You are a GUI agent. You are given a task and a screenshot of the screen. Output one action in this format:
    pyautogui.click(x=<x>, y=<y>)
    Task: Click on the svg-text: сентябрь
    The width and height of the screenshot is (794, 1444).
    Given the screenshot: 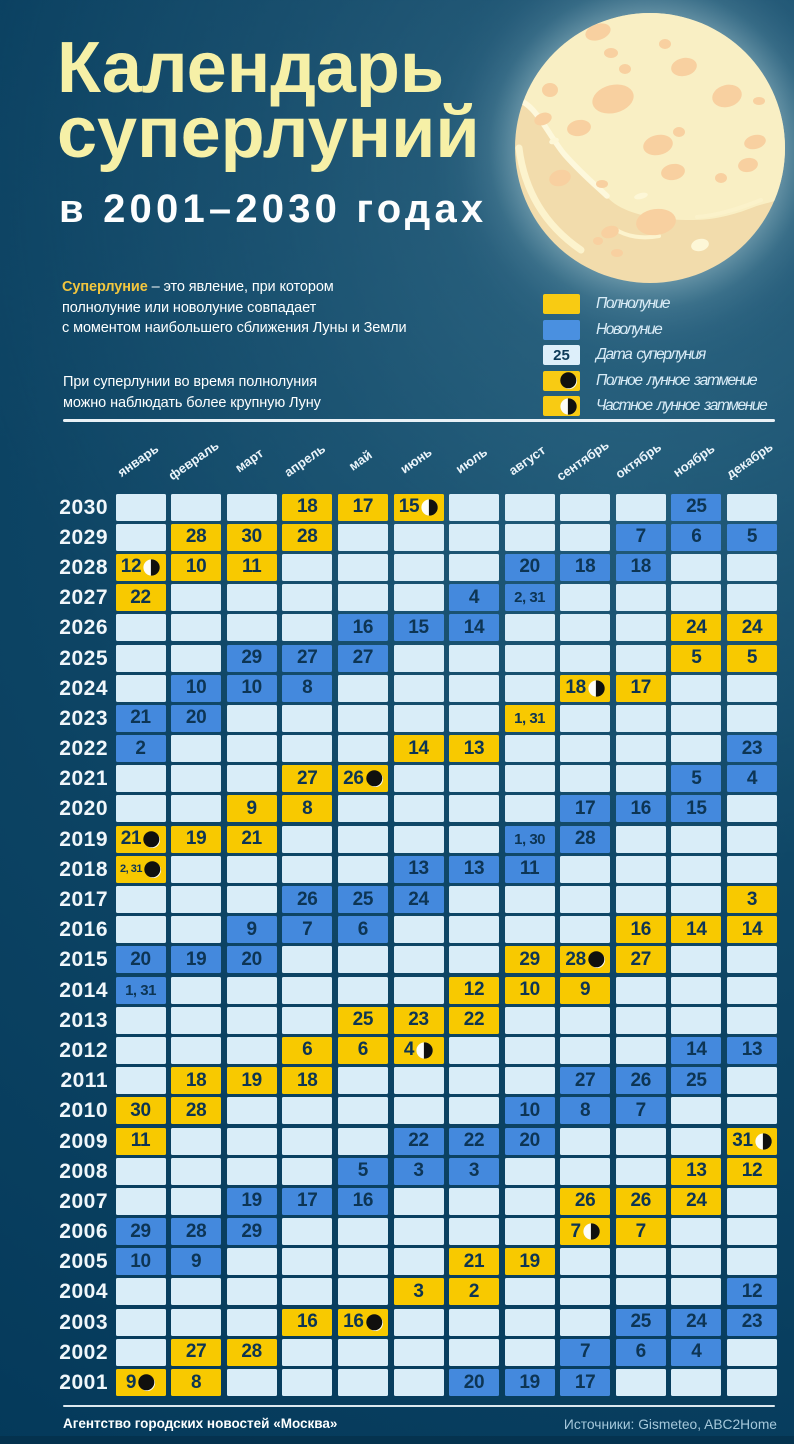 What is the action you would take?
    pyautogui.click(x=583, y=458)
    